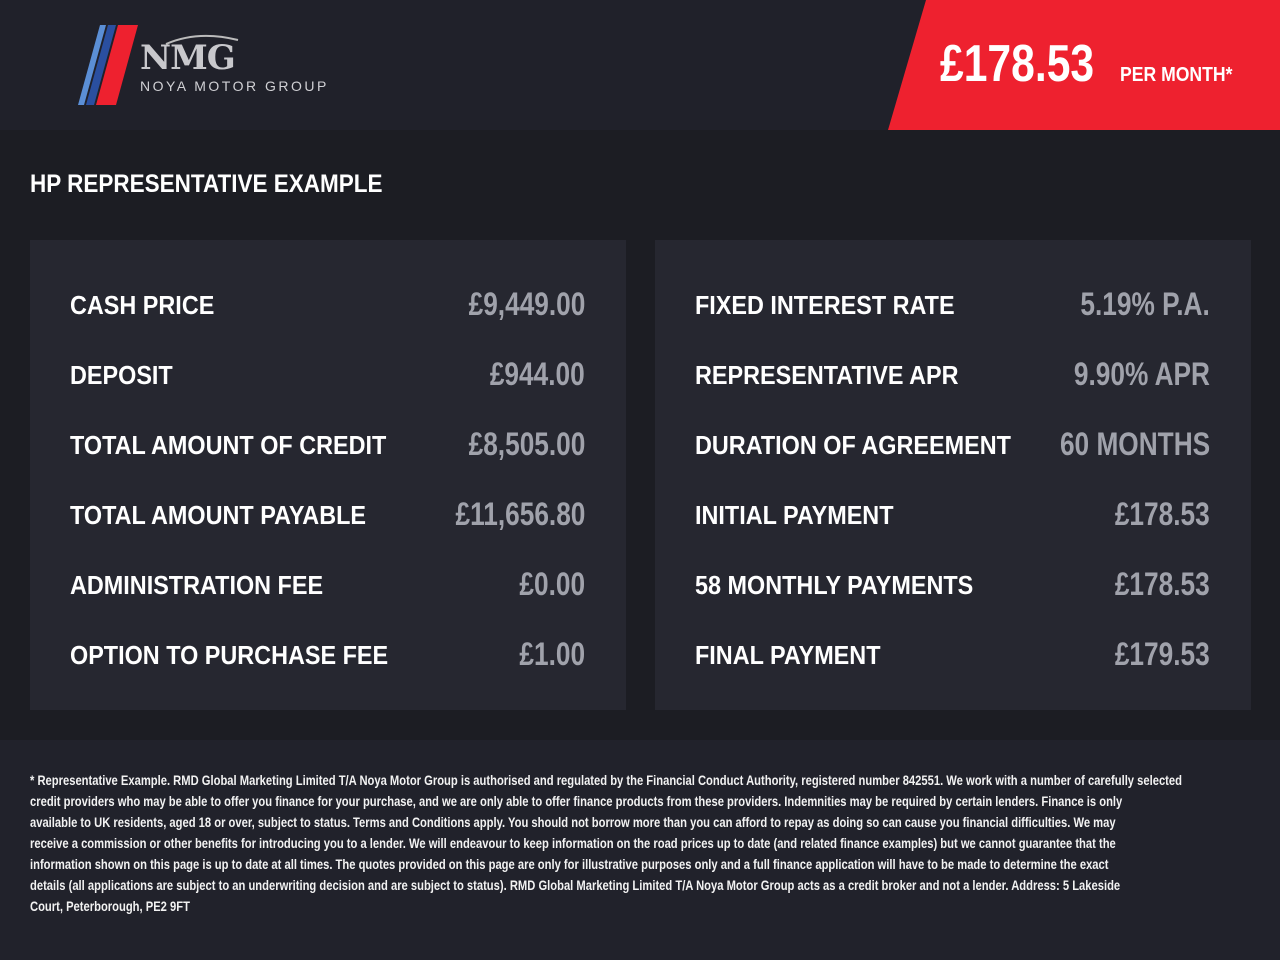 The height and width of the screenshot is (960, 1280). What do you see at coordinates (825, 305) in the screenshot?
I see `row-label: FIXED INTEREST RATE` at bounding box center [825, 305].